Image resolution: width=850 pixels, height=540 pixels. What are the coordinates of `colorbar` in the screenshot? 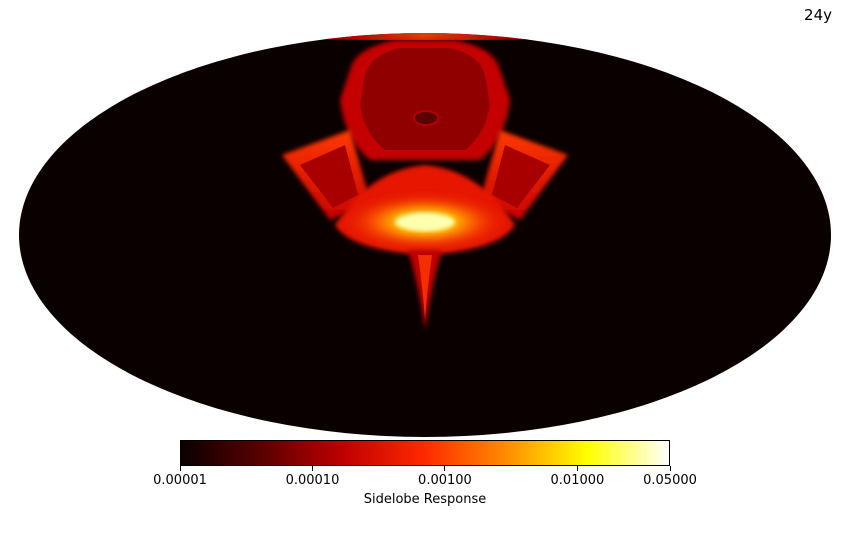 It's located at (425, 453).